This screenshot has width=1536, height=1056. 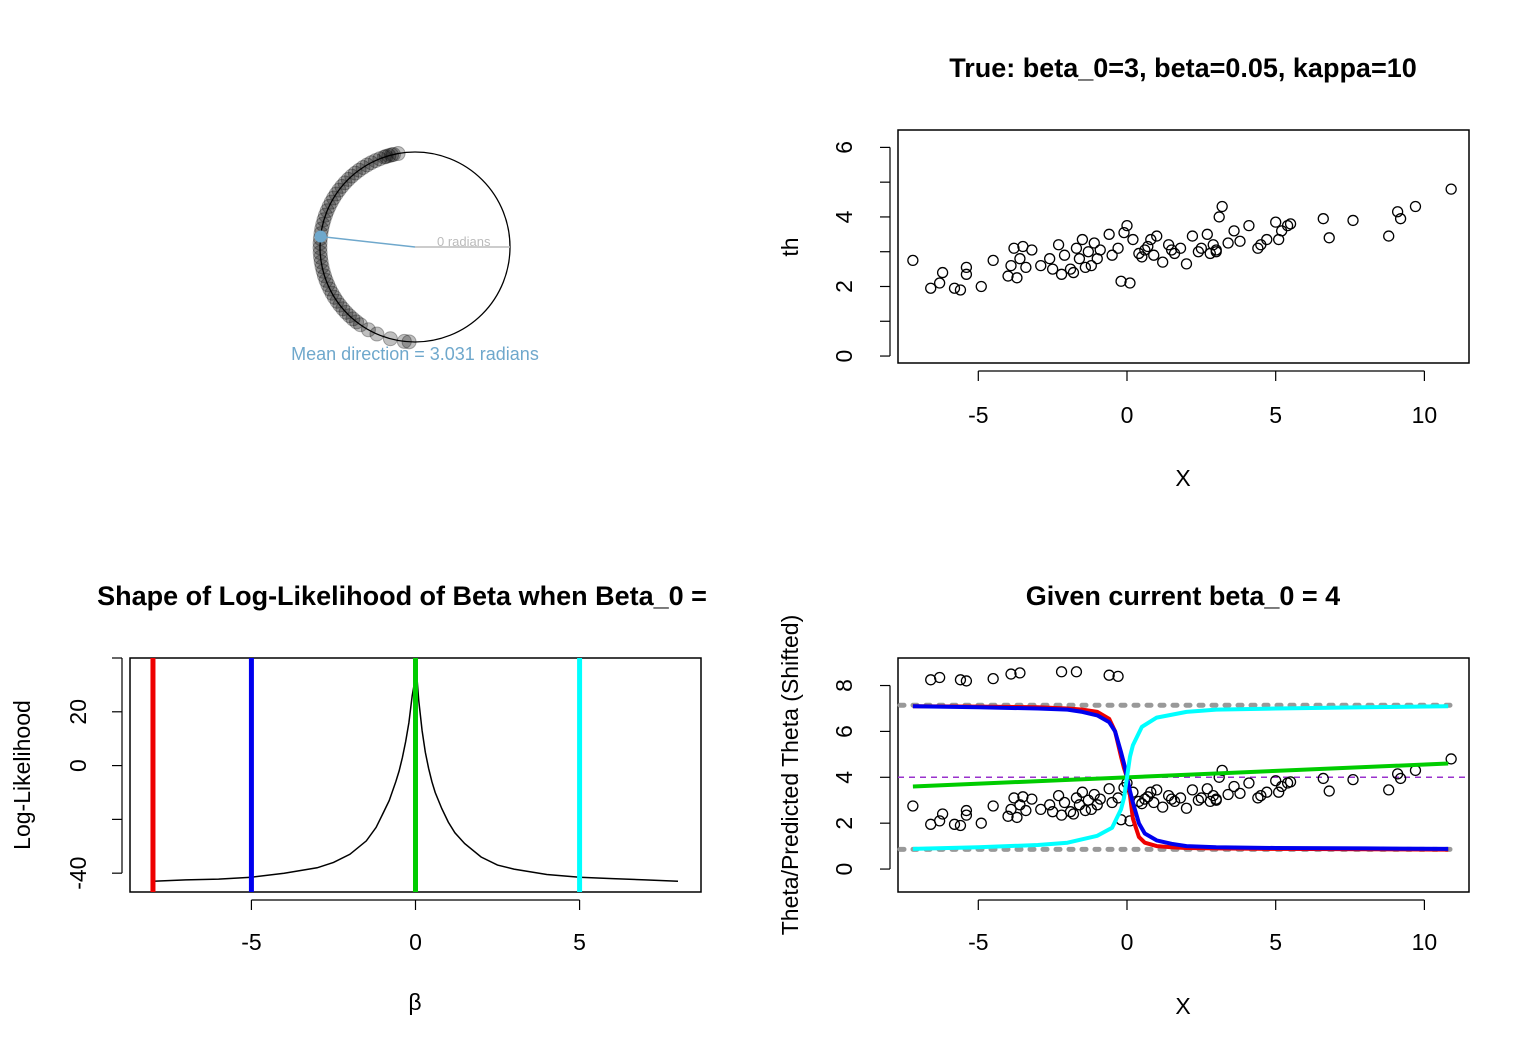 I want to click on x-tick-label: -5, so click(x=978, y=415).